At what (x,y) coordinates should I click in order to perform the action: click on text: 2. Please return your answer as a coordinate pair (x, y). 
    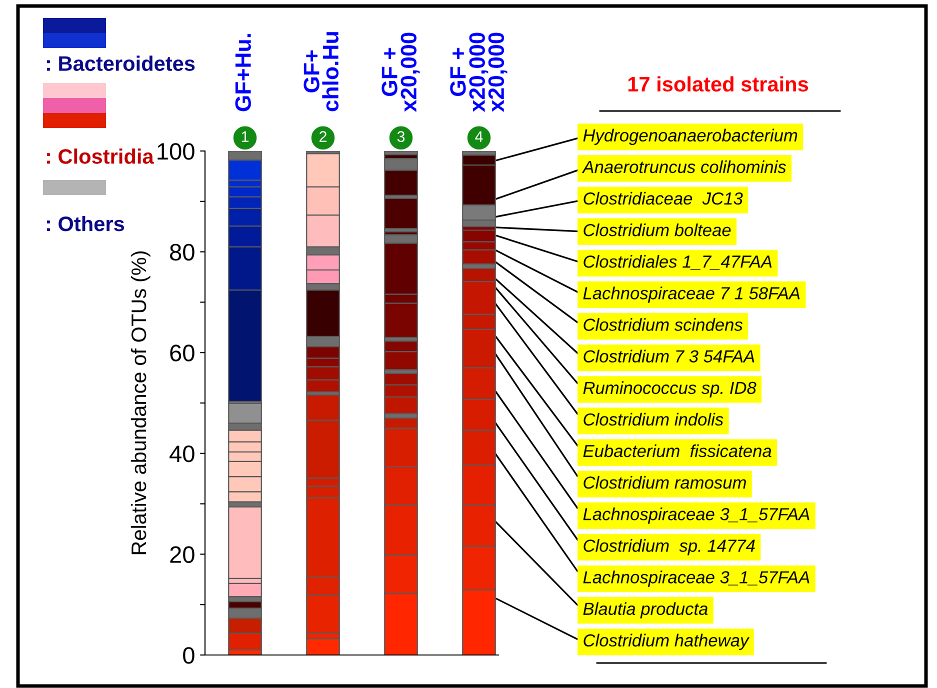
    Looking at the image, I should click on (323, 136).